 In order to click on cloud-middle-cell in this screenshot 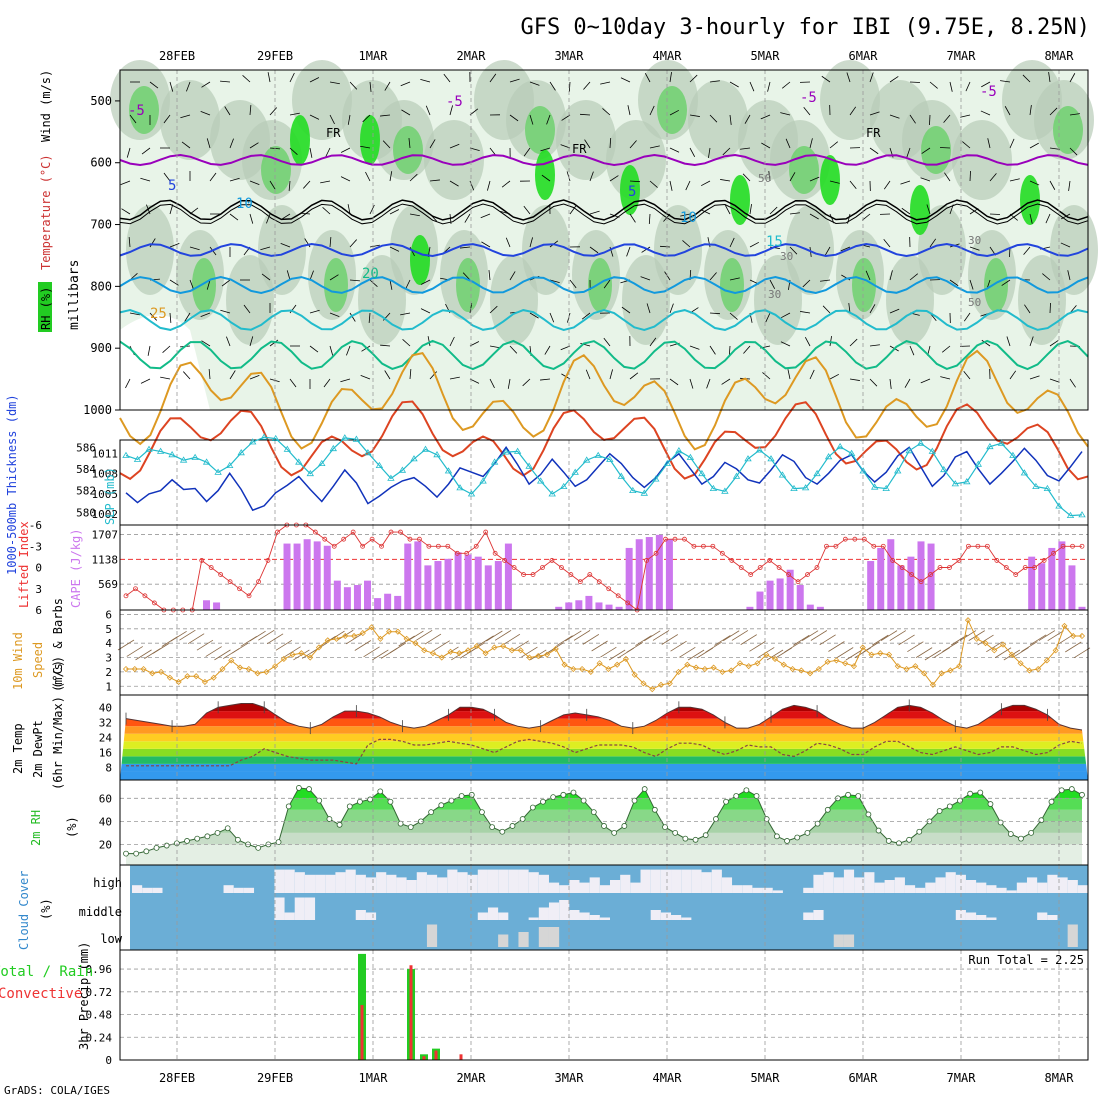, I will do `click(543, 913)`.